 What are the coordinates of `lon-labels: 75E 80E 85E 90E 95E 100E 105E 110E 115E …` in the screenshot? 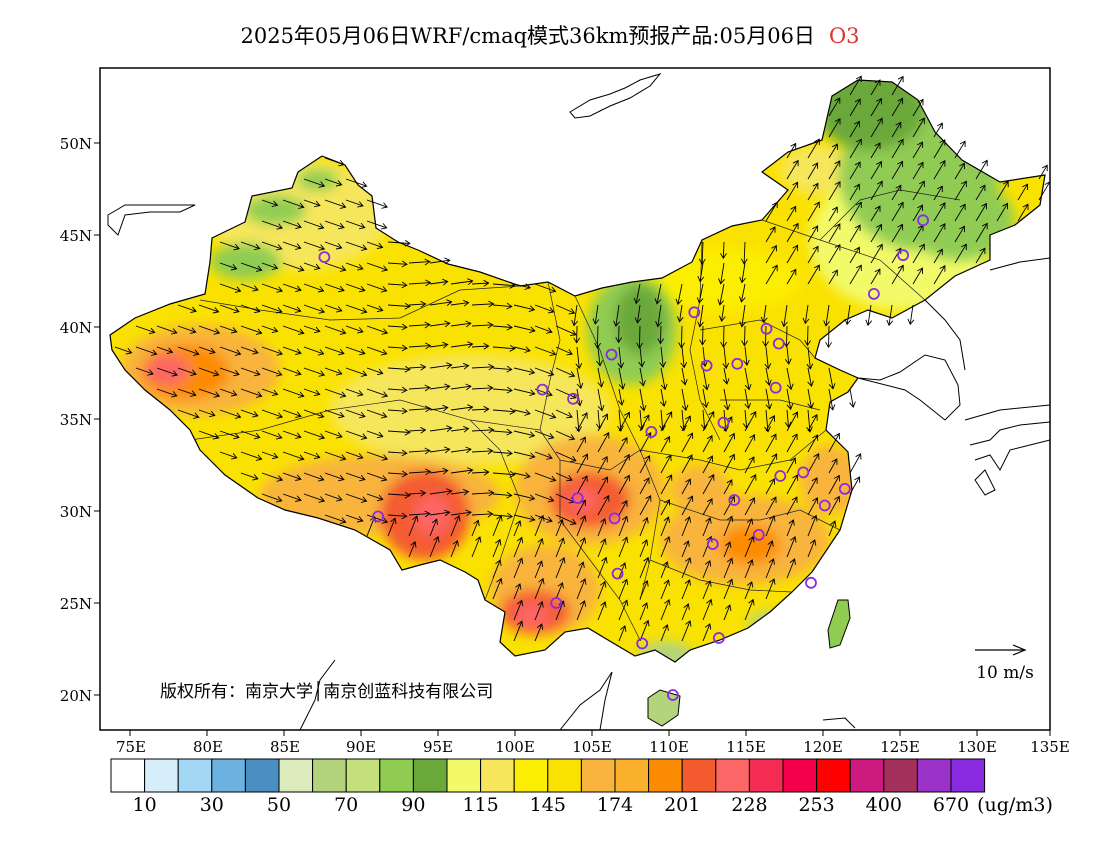 It's located at (593, 747).